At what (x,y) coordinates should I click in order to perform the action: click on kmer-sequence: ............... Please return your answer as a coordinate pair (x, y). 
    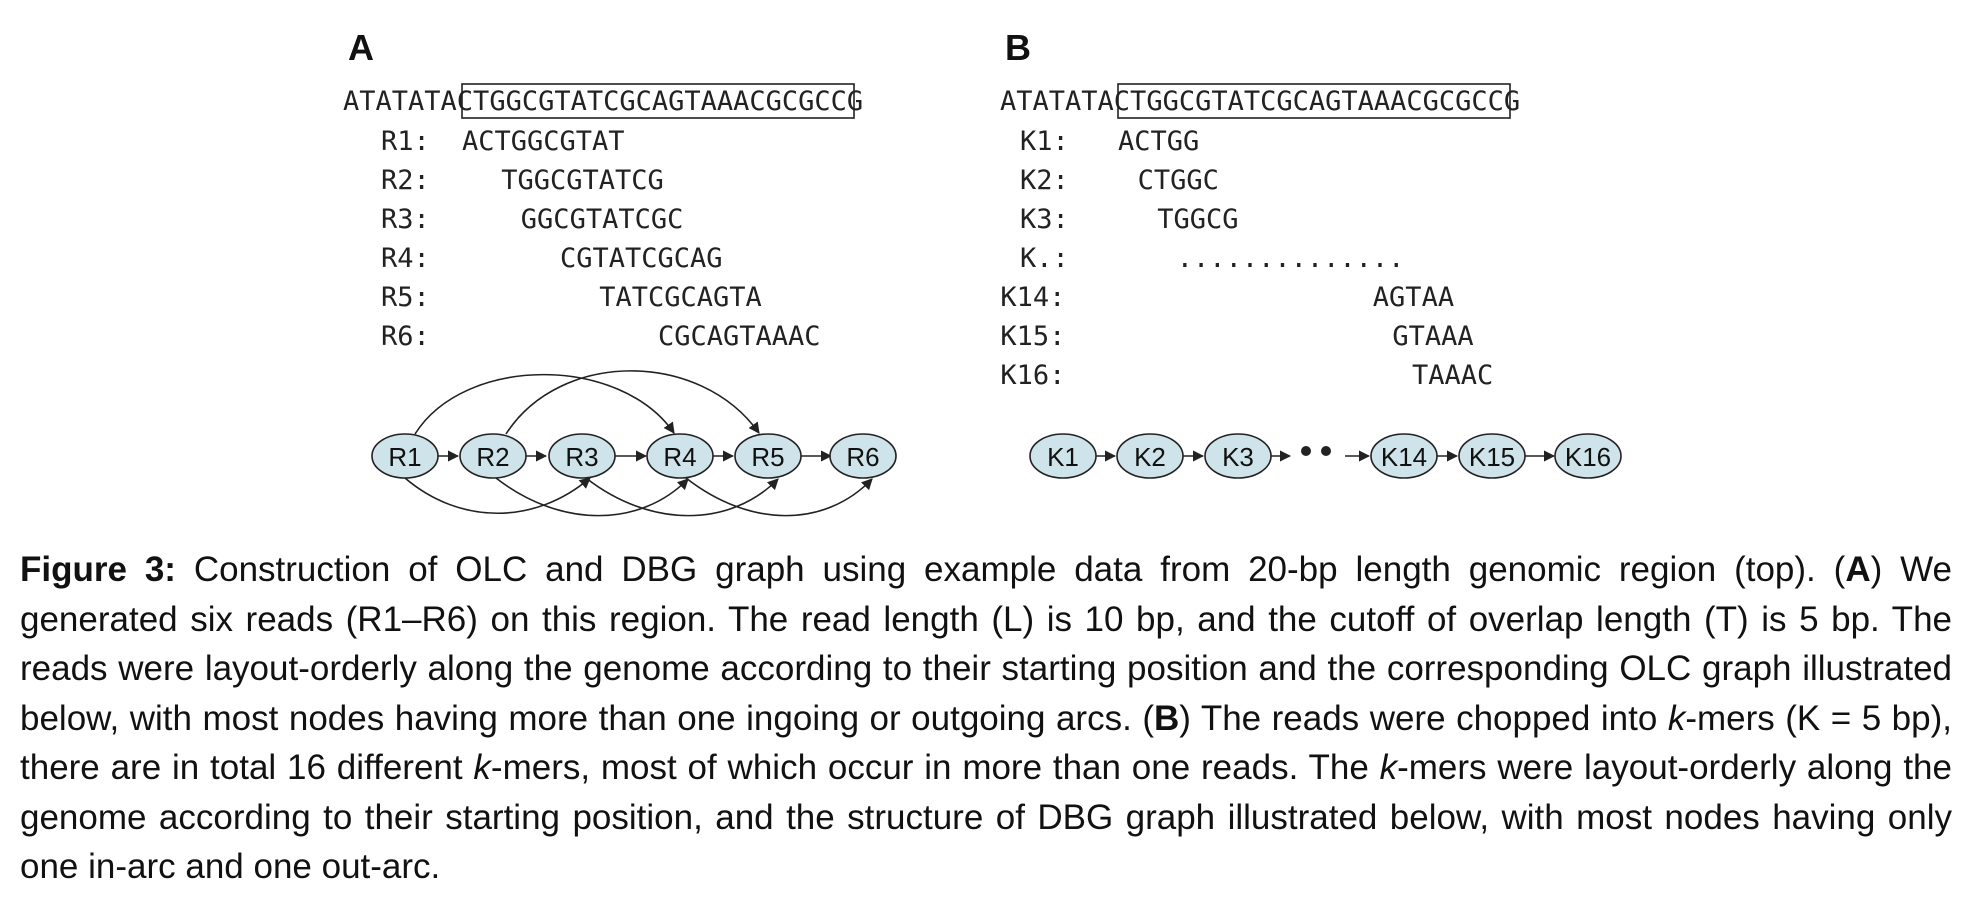
    Looking at the image, I should click on (1291, 258).